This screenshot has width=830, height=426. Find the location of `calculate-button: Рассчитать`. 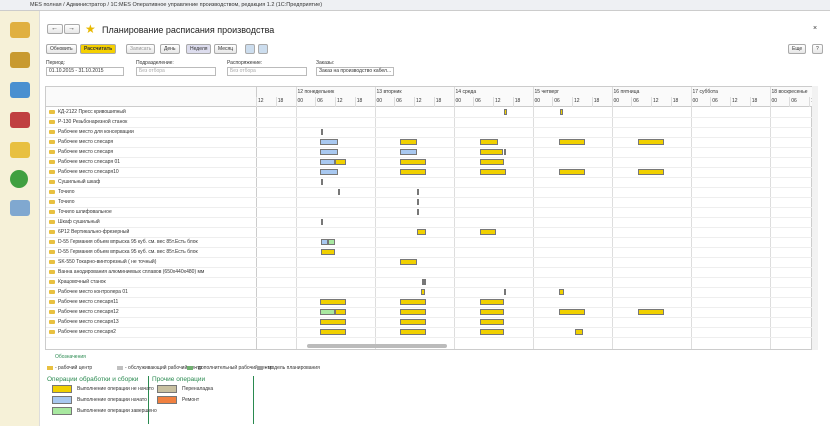

calculate-button: Рассчитать is located at coordinates (98, 49).